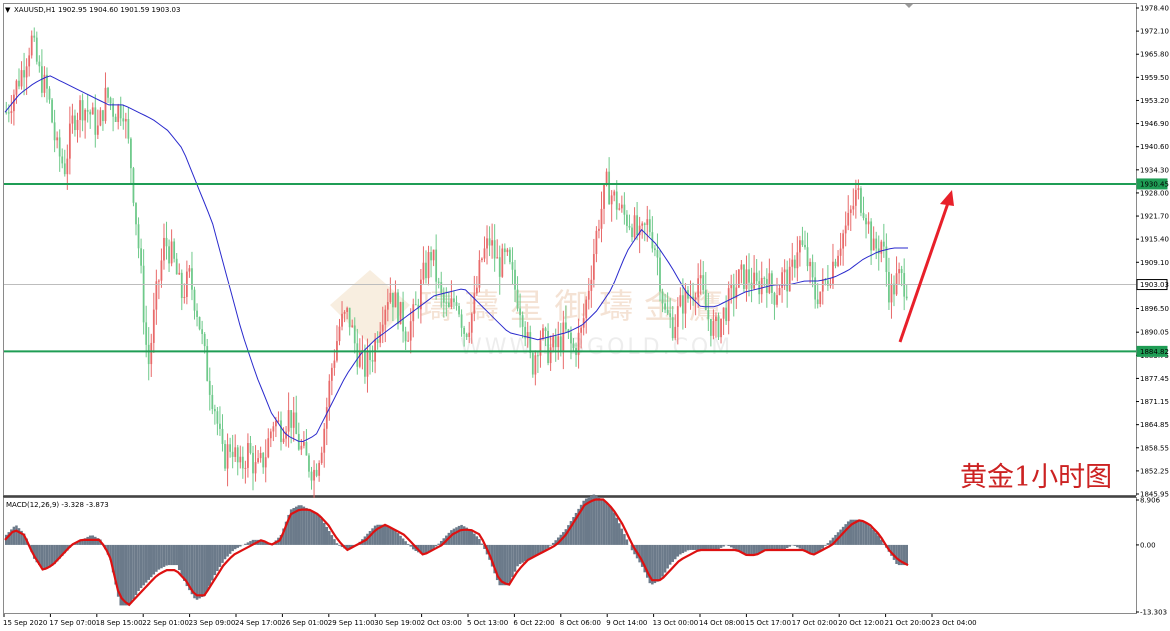  What do you see at coordinates (212, 623) in the screenshot?
I see `x-tick-label: 23 Sep 09:00` at bounding box center [212, 623].